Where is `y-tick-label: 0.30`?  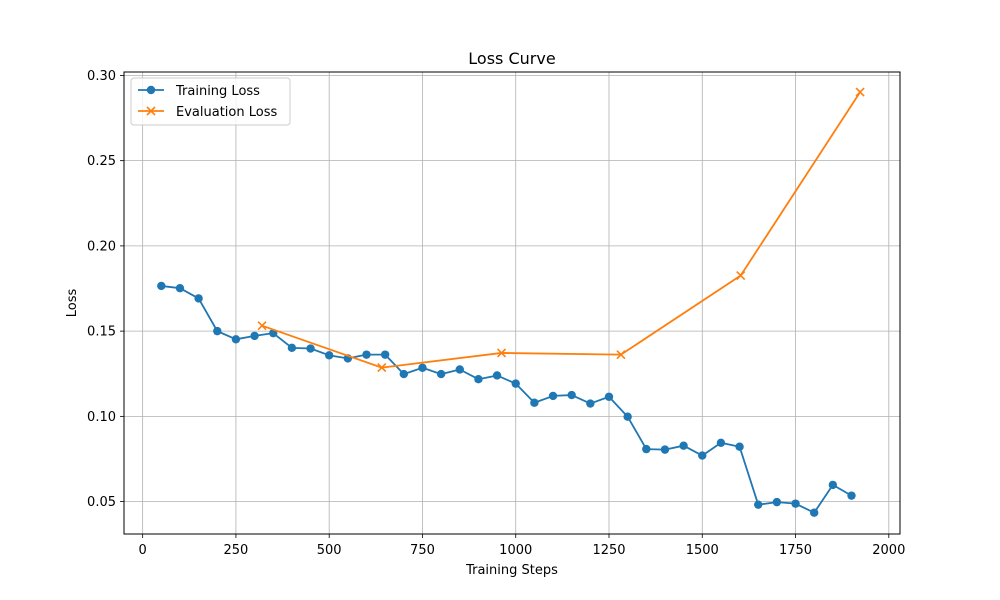 y-tick-label: 0.30 is located at coordinates (101, 76).